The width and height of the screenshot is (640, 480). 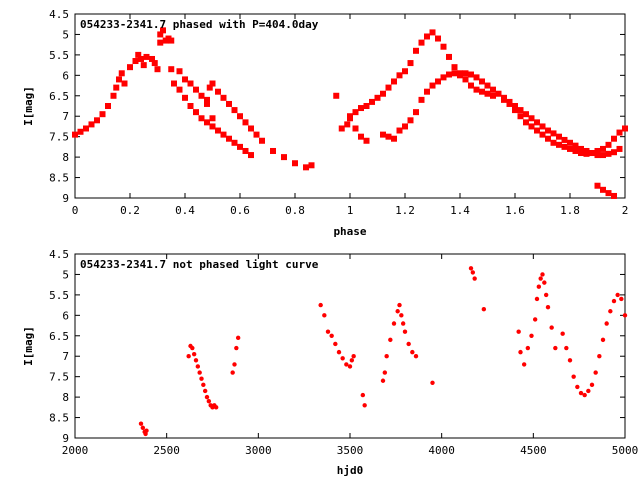 What do you see at coordinates (59, 137) in the screenshot?
I see `y-tick-label: 7.5` at bounding box center [59, 137].